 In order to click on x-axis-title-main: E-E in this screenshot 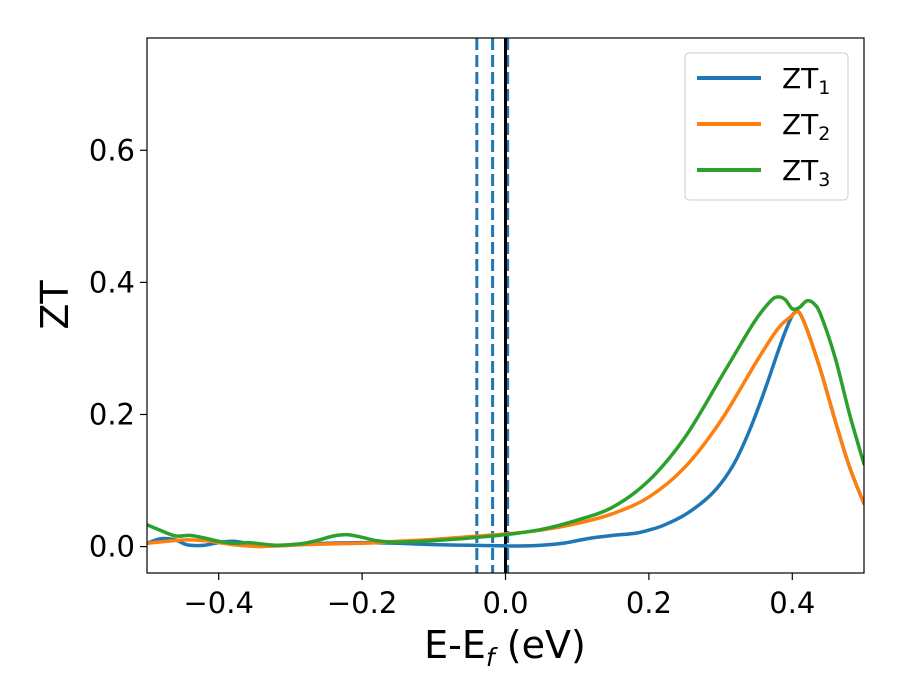, I will do `click(455, 645)`.